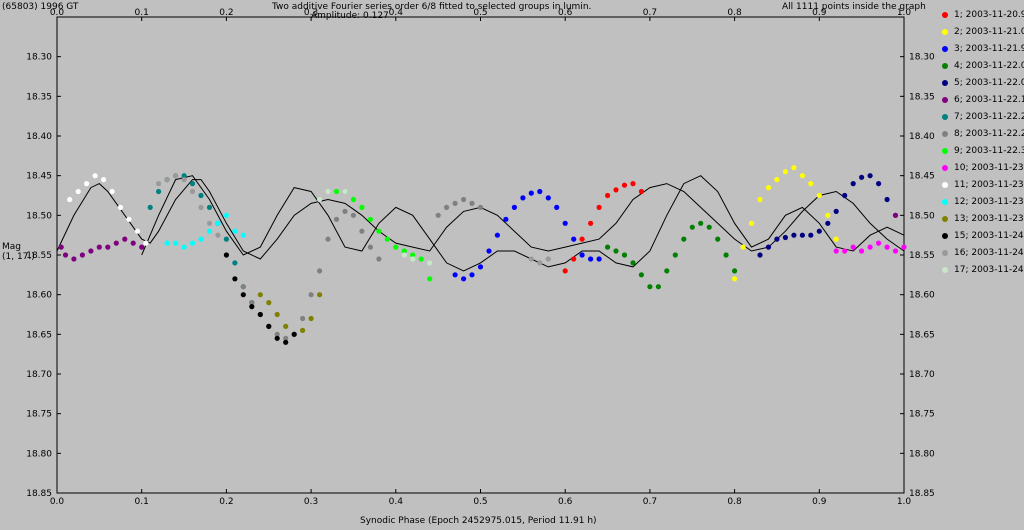 The height and width of the screenshot is (530, 1024). What do you see at coordinates (396, 502) in the screenshot?
I see `x-tick-label-bottom: 0.4` at bounding box center [396, 502].